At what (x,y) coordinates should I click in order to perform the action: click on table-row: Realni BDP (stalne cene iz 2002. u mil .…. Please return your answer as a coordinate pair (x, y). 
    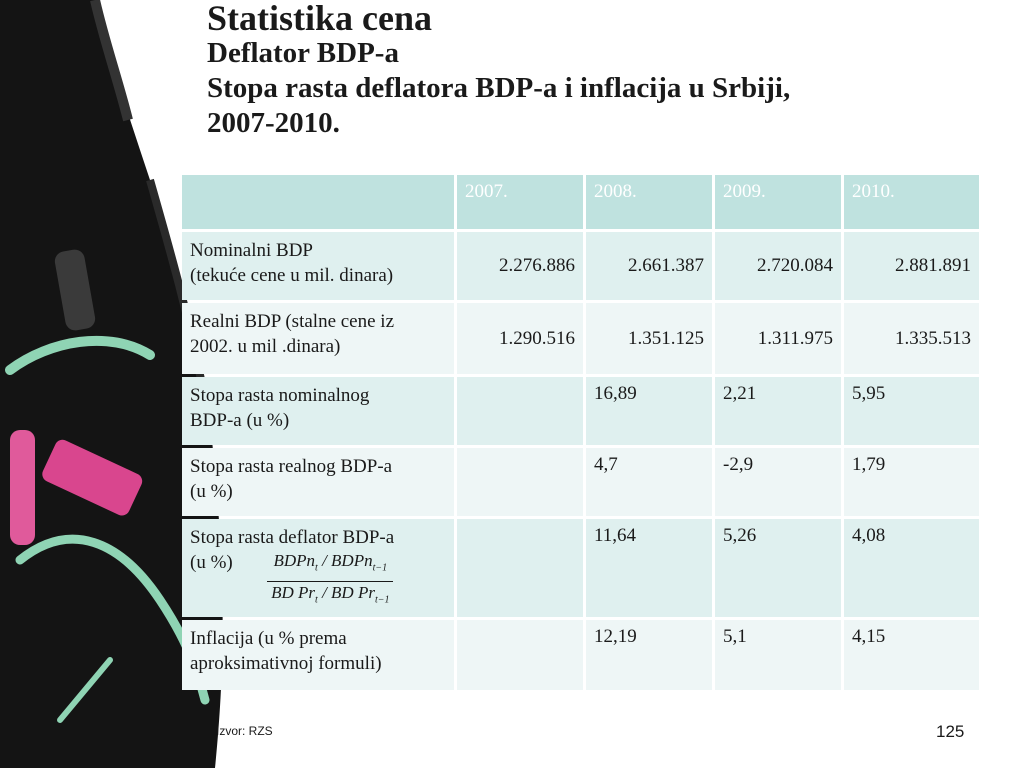
    Looking at the image, I should click on (580, 338).